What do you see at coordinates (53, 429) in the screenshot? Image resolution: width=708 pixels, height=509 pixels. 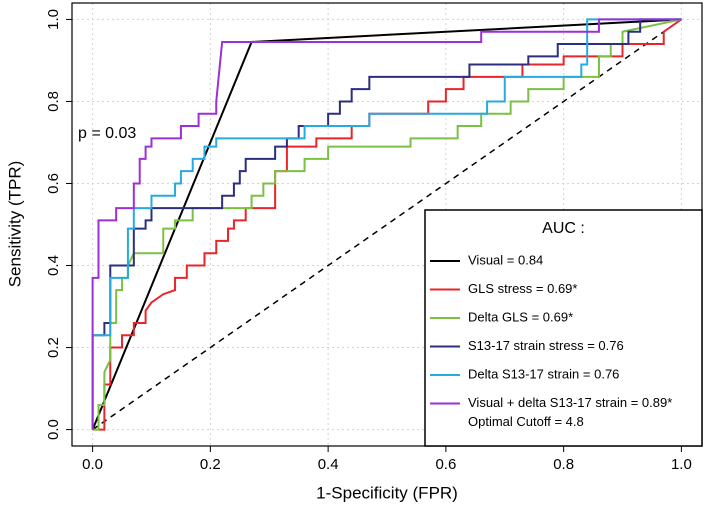 I see `y-tick-label: 0.0` at bounding box center [53, 429].